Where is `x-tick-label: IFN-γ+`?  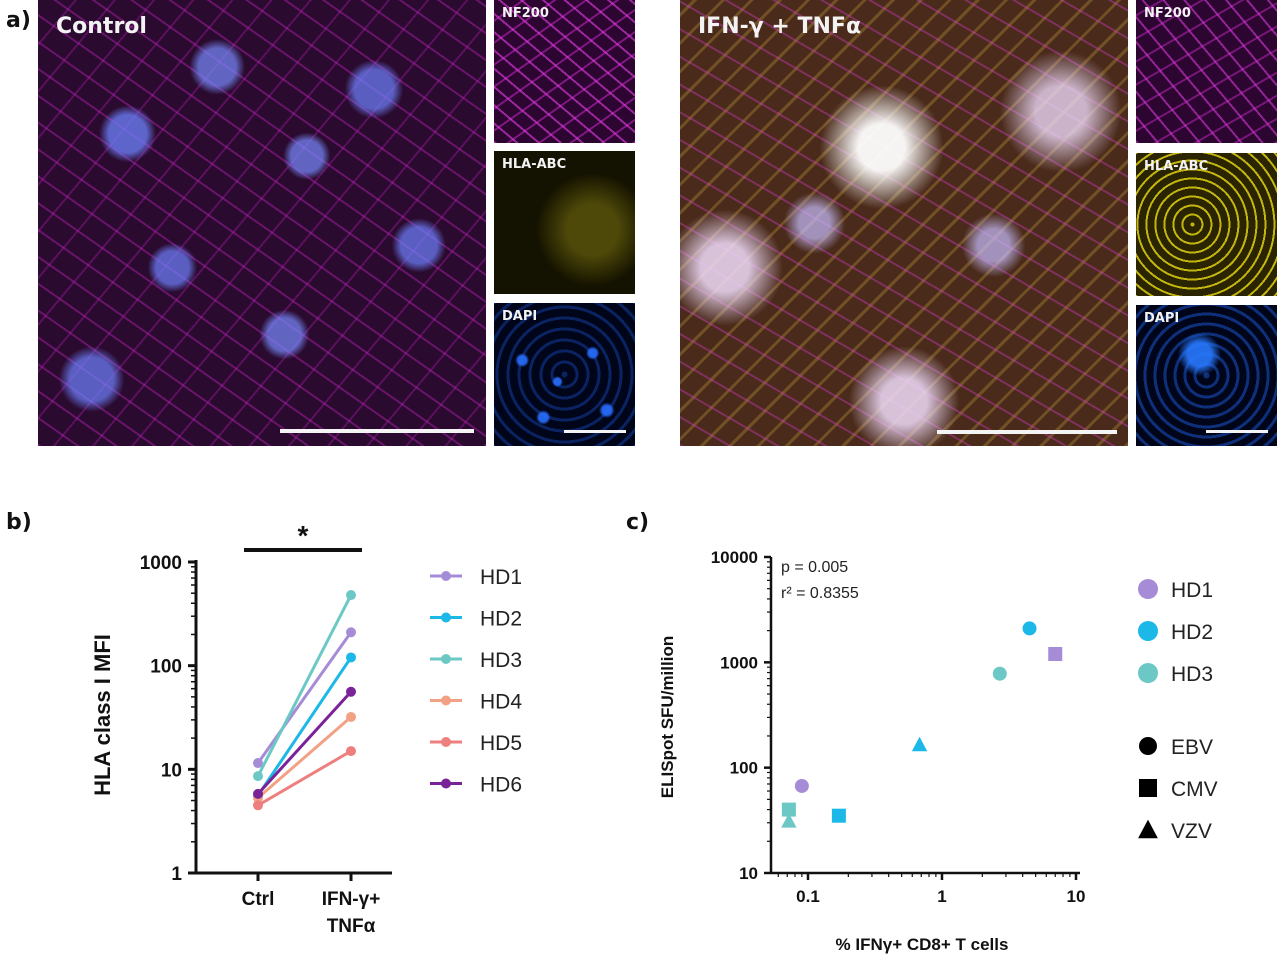
x-tick-label: IFN-γ+ is located at coordinates (351, 899).